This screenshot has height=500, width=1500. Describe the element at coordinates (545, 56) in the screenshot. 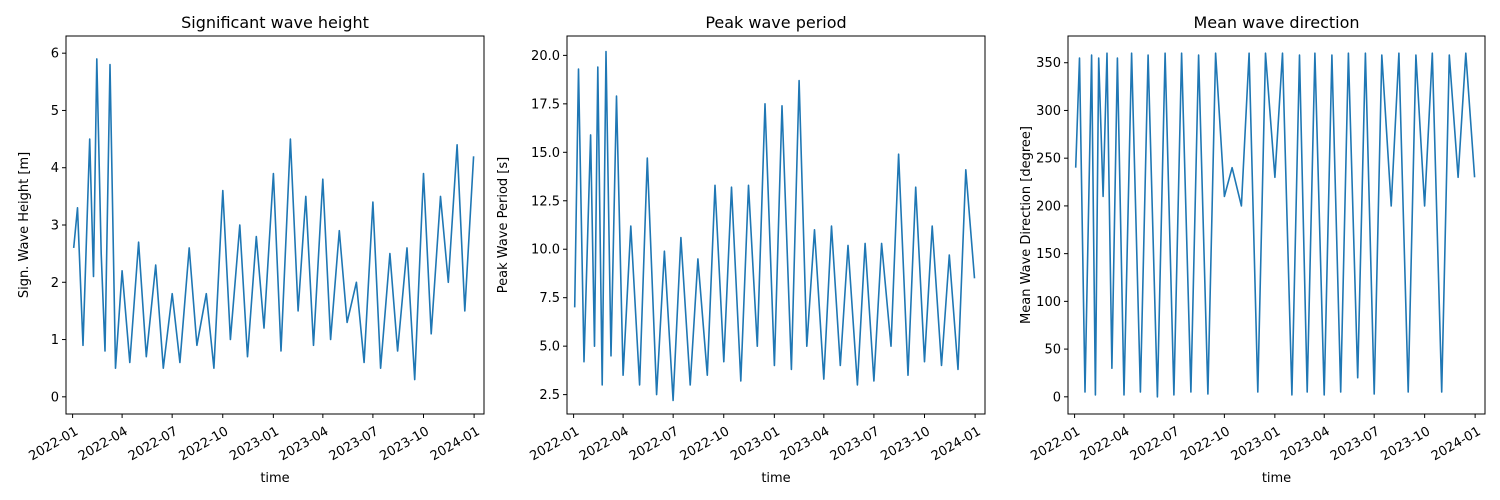

I see `y-tick-label: 20.0` at that location.